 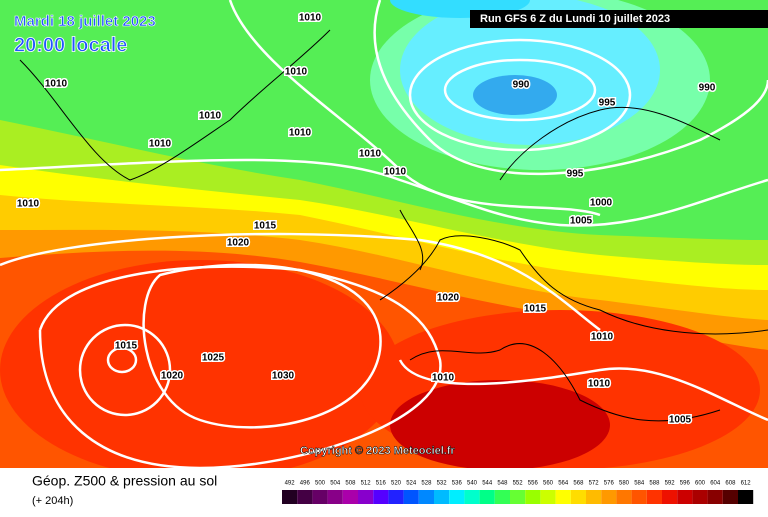 I want to click on scale-label: 516, so click(x=381, y=484).